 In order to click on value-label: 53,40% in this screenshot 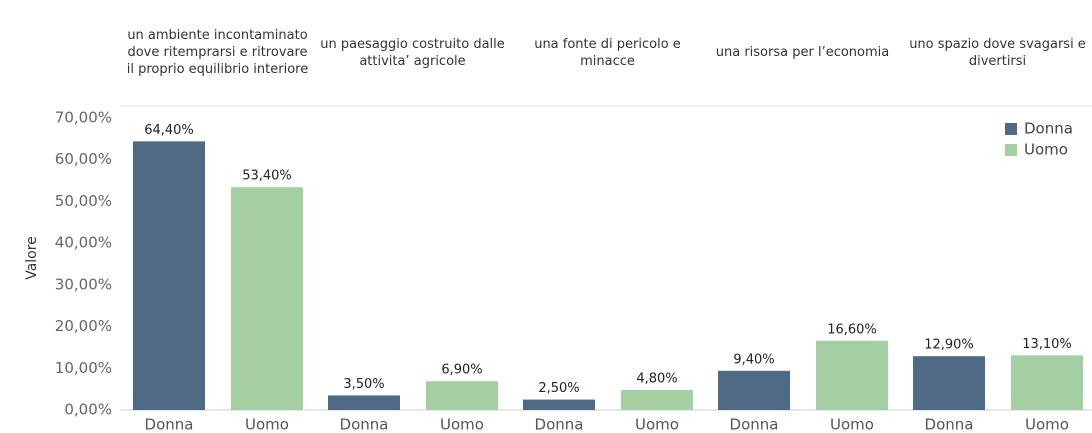, I will do `click(267, 176)`.